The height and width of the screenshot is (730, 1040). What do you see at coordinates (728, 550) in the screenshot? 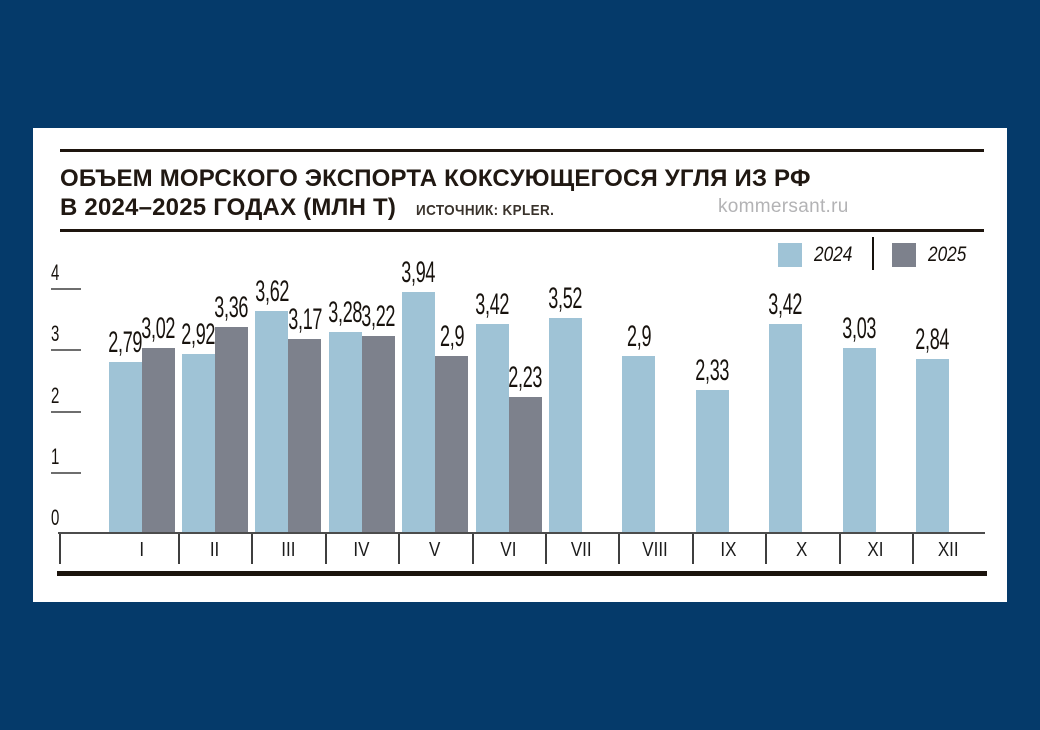
I see `x-tick-label-IX: IX` at bounding box center [728, 550].